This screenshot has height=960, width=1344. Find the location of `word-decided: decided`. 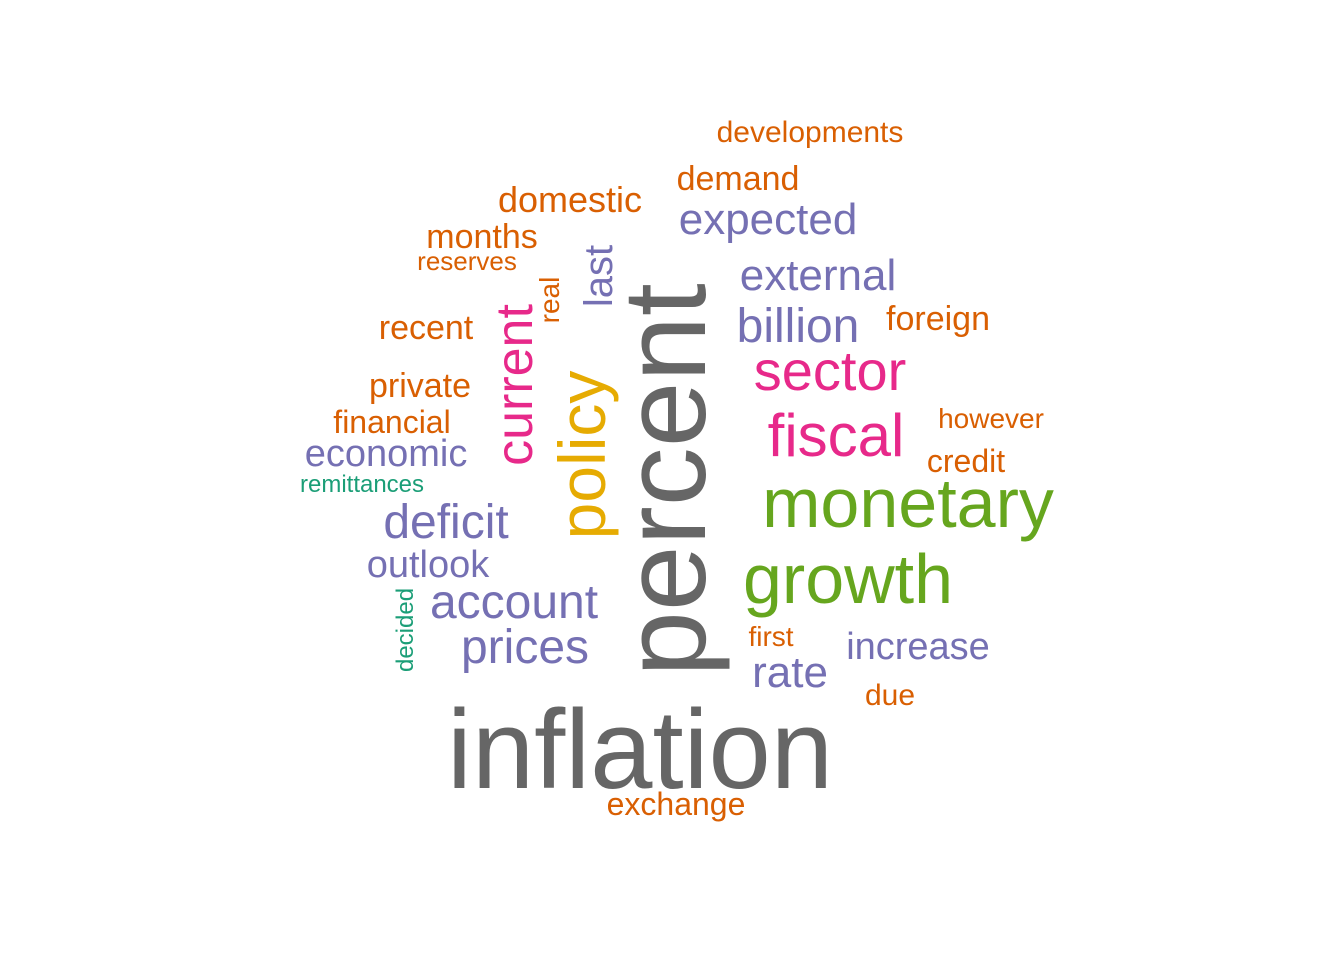

word-decided: decided is located at coordinates (405, 630).